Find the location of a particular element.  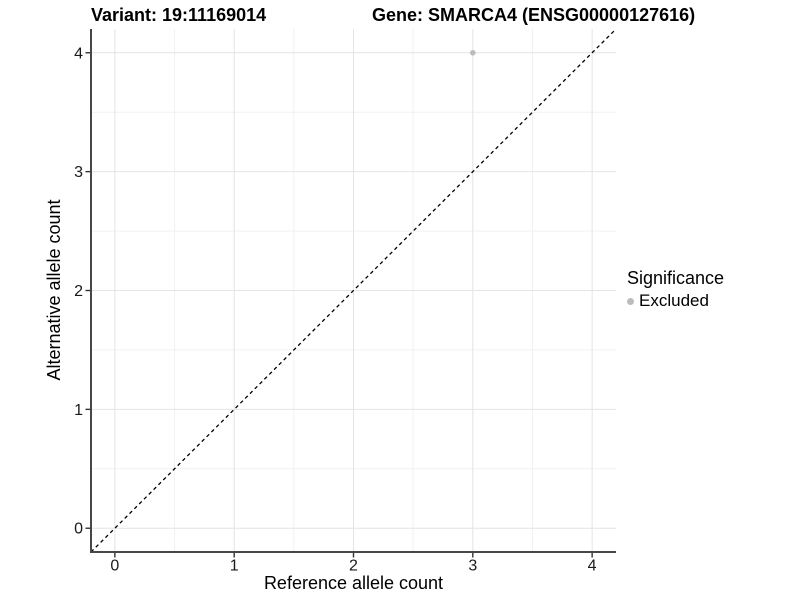

data-point-marker is located at coordinates (473, 52).